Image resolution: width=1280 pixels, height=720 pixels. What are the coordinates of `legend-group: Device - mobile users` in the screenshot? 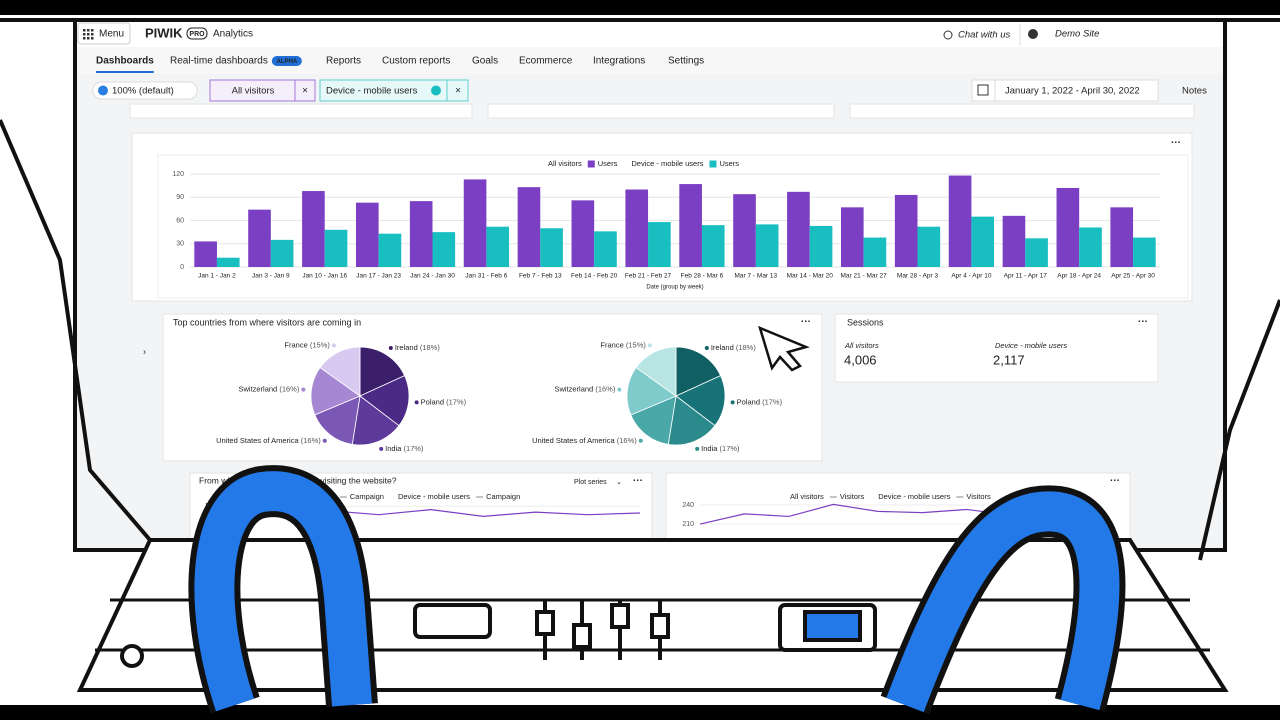 It's located at (667, 163).